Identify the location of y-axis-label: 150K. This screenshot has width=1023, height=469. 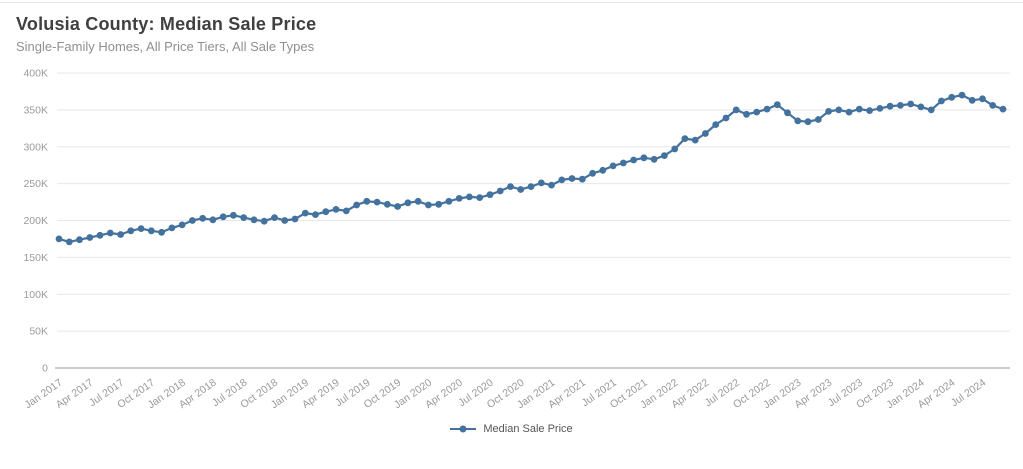
(35, 258).